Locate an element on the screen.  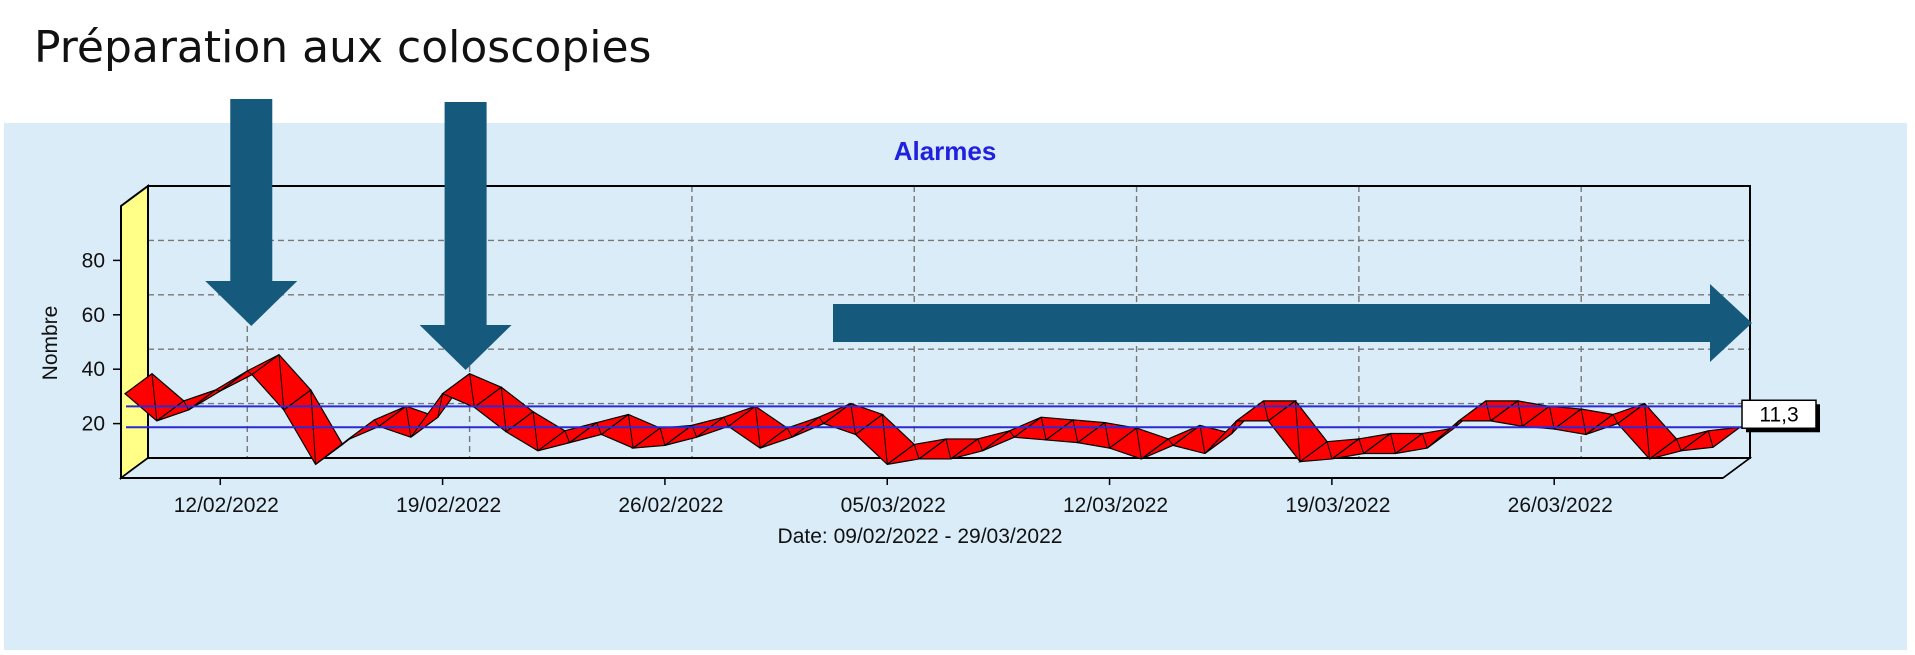
series-layer is located at coordinates (933, 409).